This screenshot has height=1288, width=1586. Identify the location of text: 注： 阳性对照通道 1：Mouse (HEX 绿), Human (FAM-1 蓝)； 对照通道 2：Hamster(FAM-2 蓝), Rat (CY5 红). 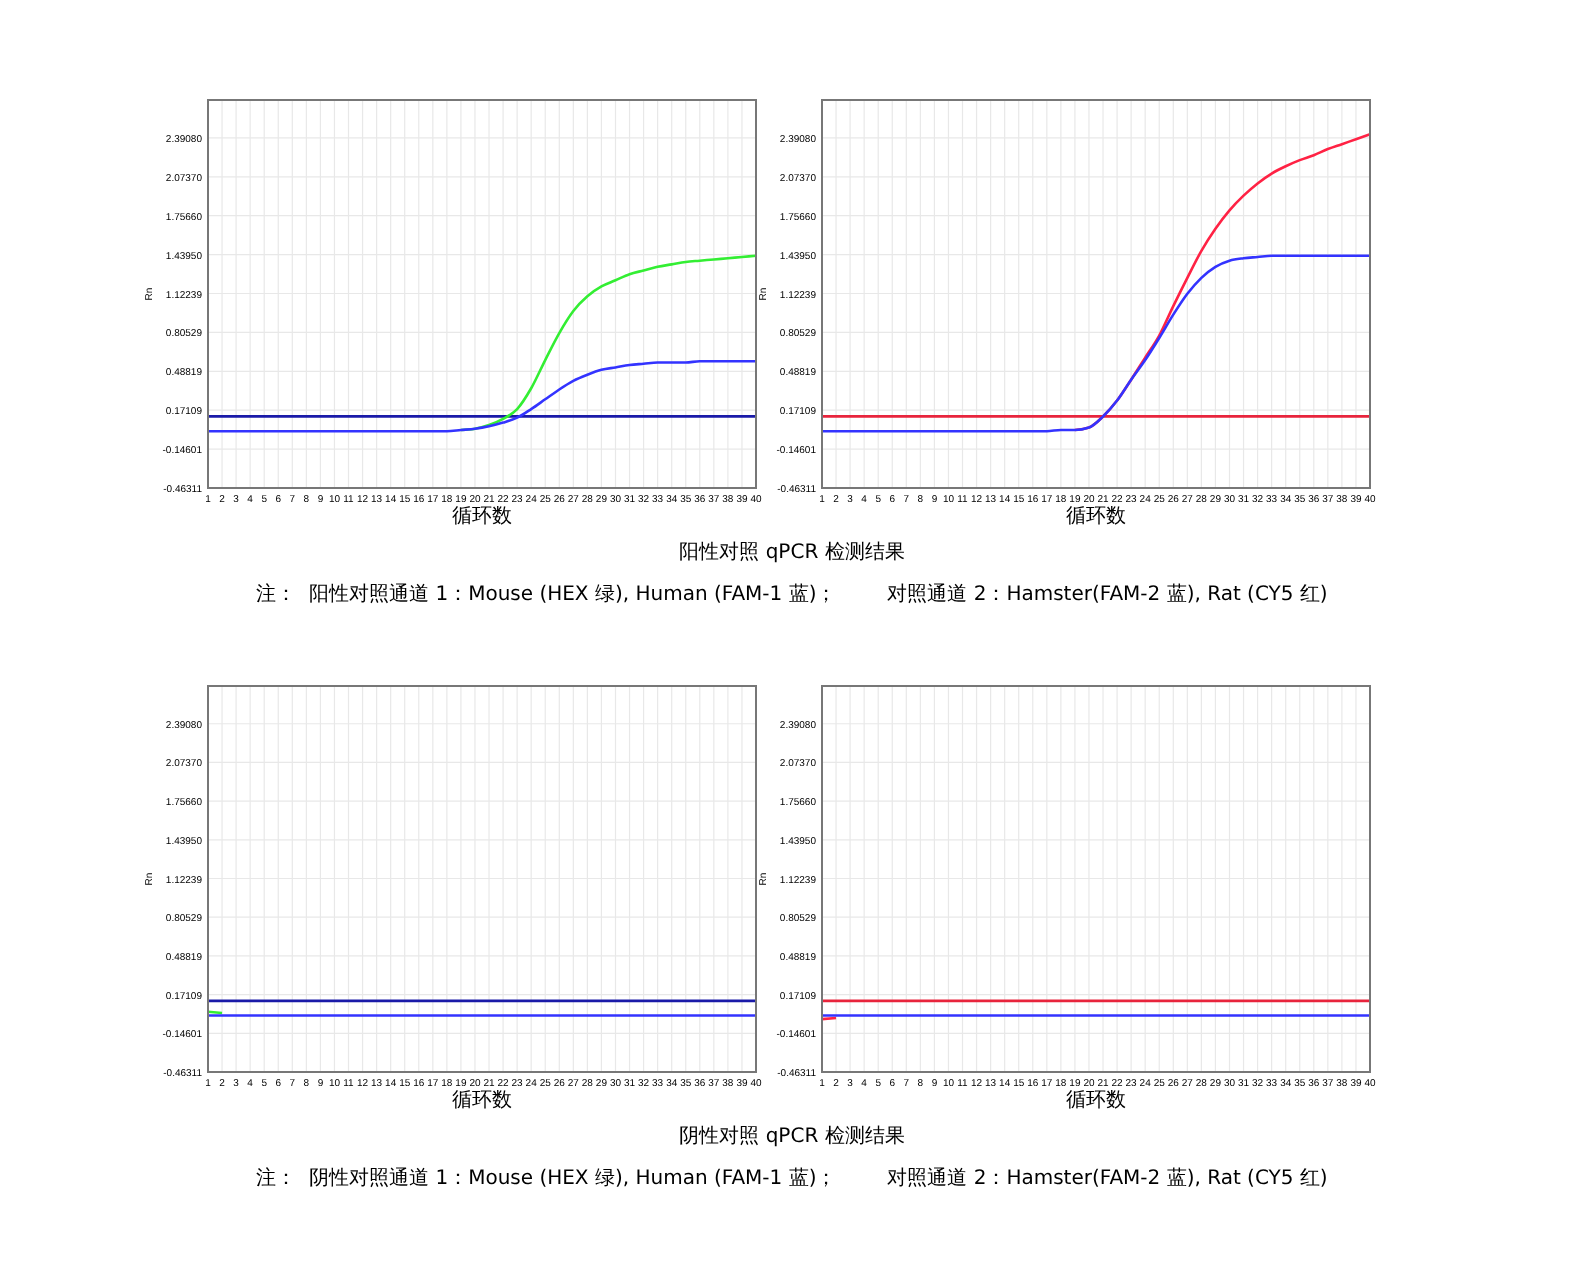
(792, 594).